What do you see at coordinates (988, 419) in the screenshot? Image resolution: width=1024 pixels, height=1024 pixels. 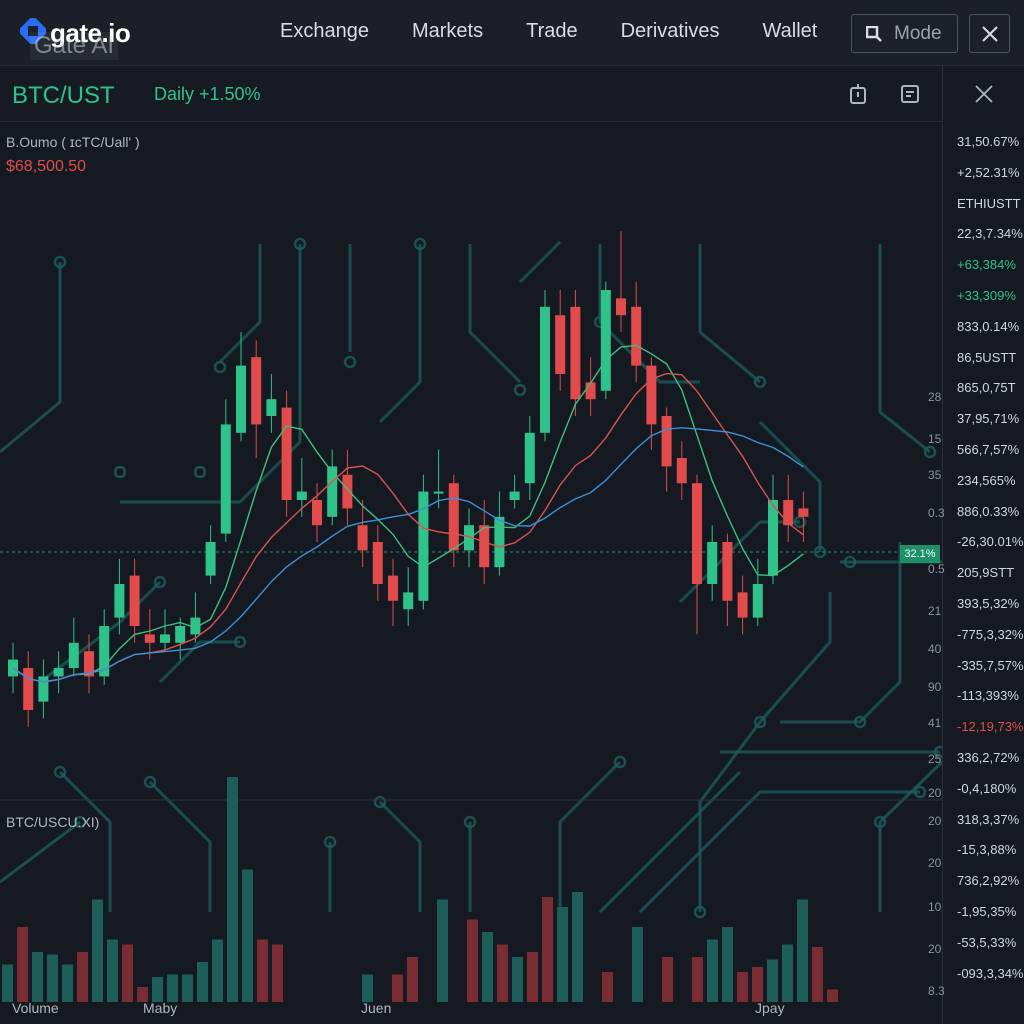 I see `price-column-row: 37,95,71%` at bounding box center [988, 419].